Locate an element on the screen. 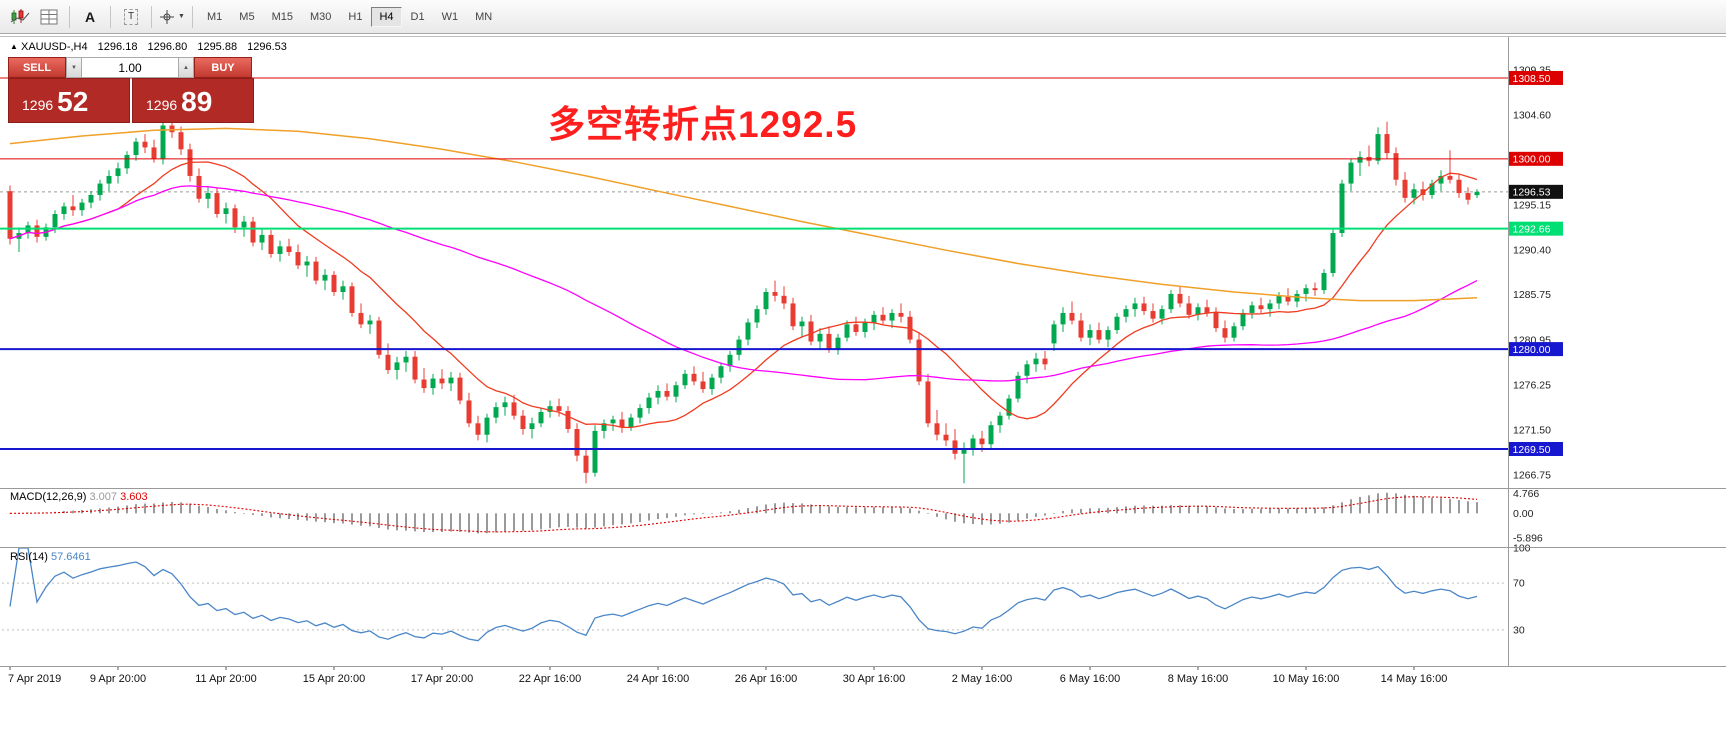  svg-text: 10 May 16:00 is located at coordinates (1306, 679).